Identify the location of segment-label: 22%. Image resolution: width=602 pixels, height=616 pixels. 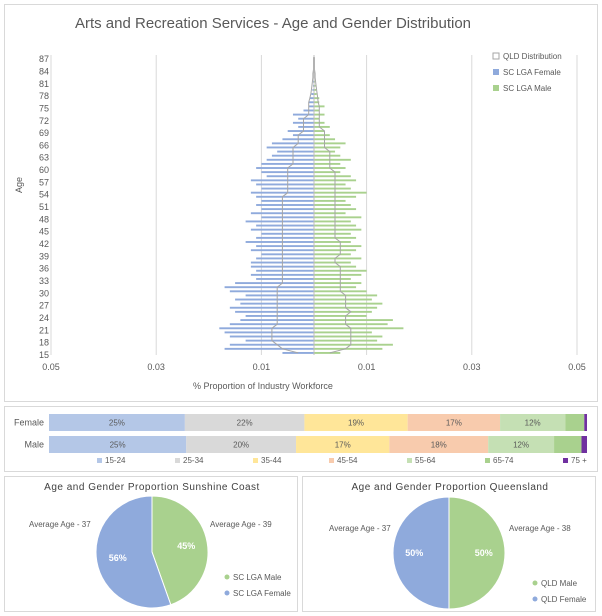
(245, 423).